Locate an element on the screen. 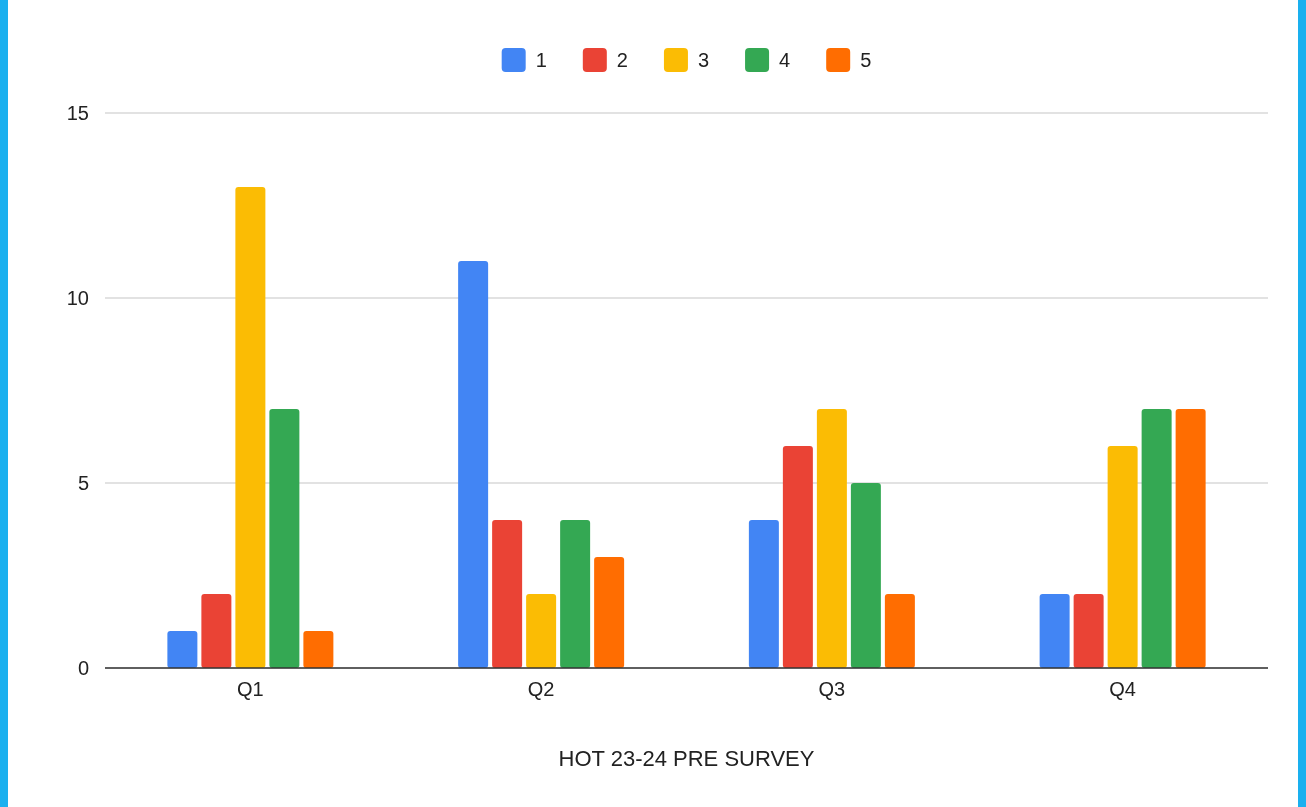 The height and width of the screenshot is (807, 1306). legend-label: 5 is located at coordinates (866, 60).